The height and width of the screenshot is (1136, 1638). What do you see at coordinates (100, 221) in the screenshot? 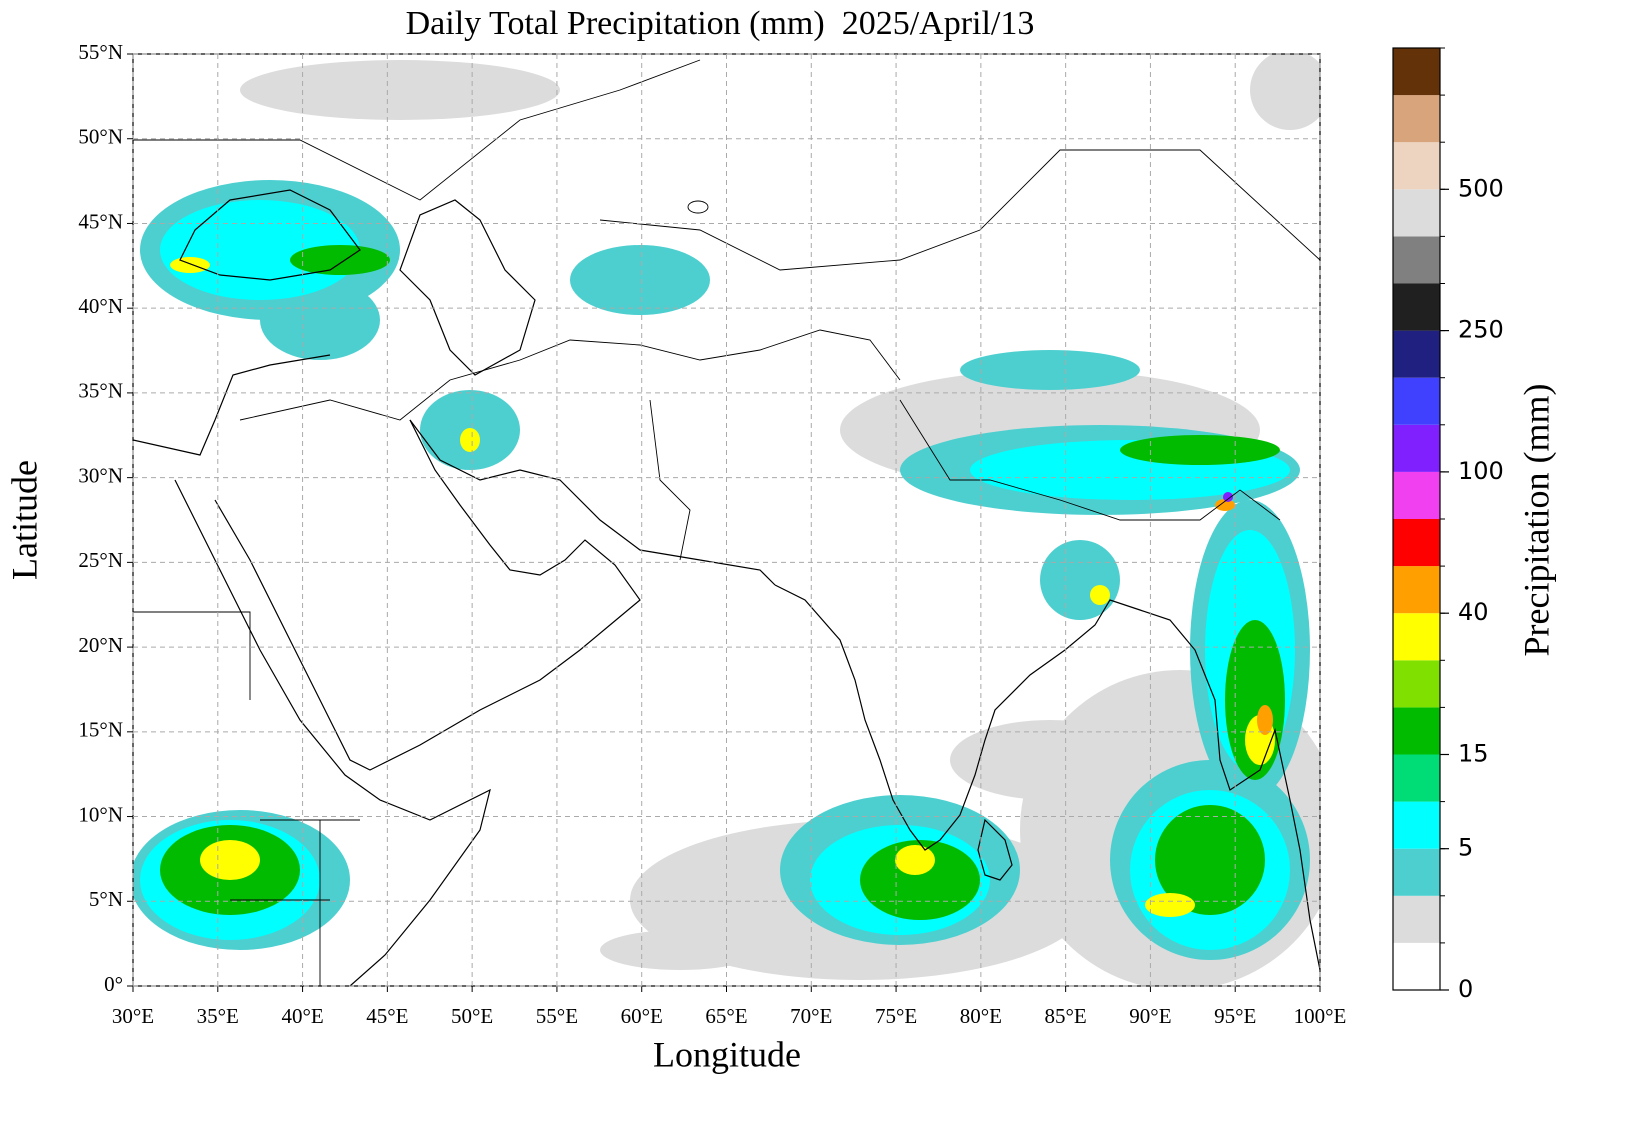
I see `y-tick-label: 45°N` at bounding box center [100, 221].